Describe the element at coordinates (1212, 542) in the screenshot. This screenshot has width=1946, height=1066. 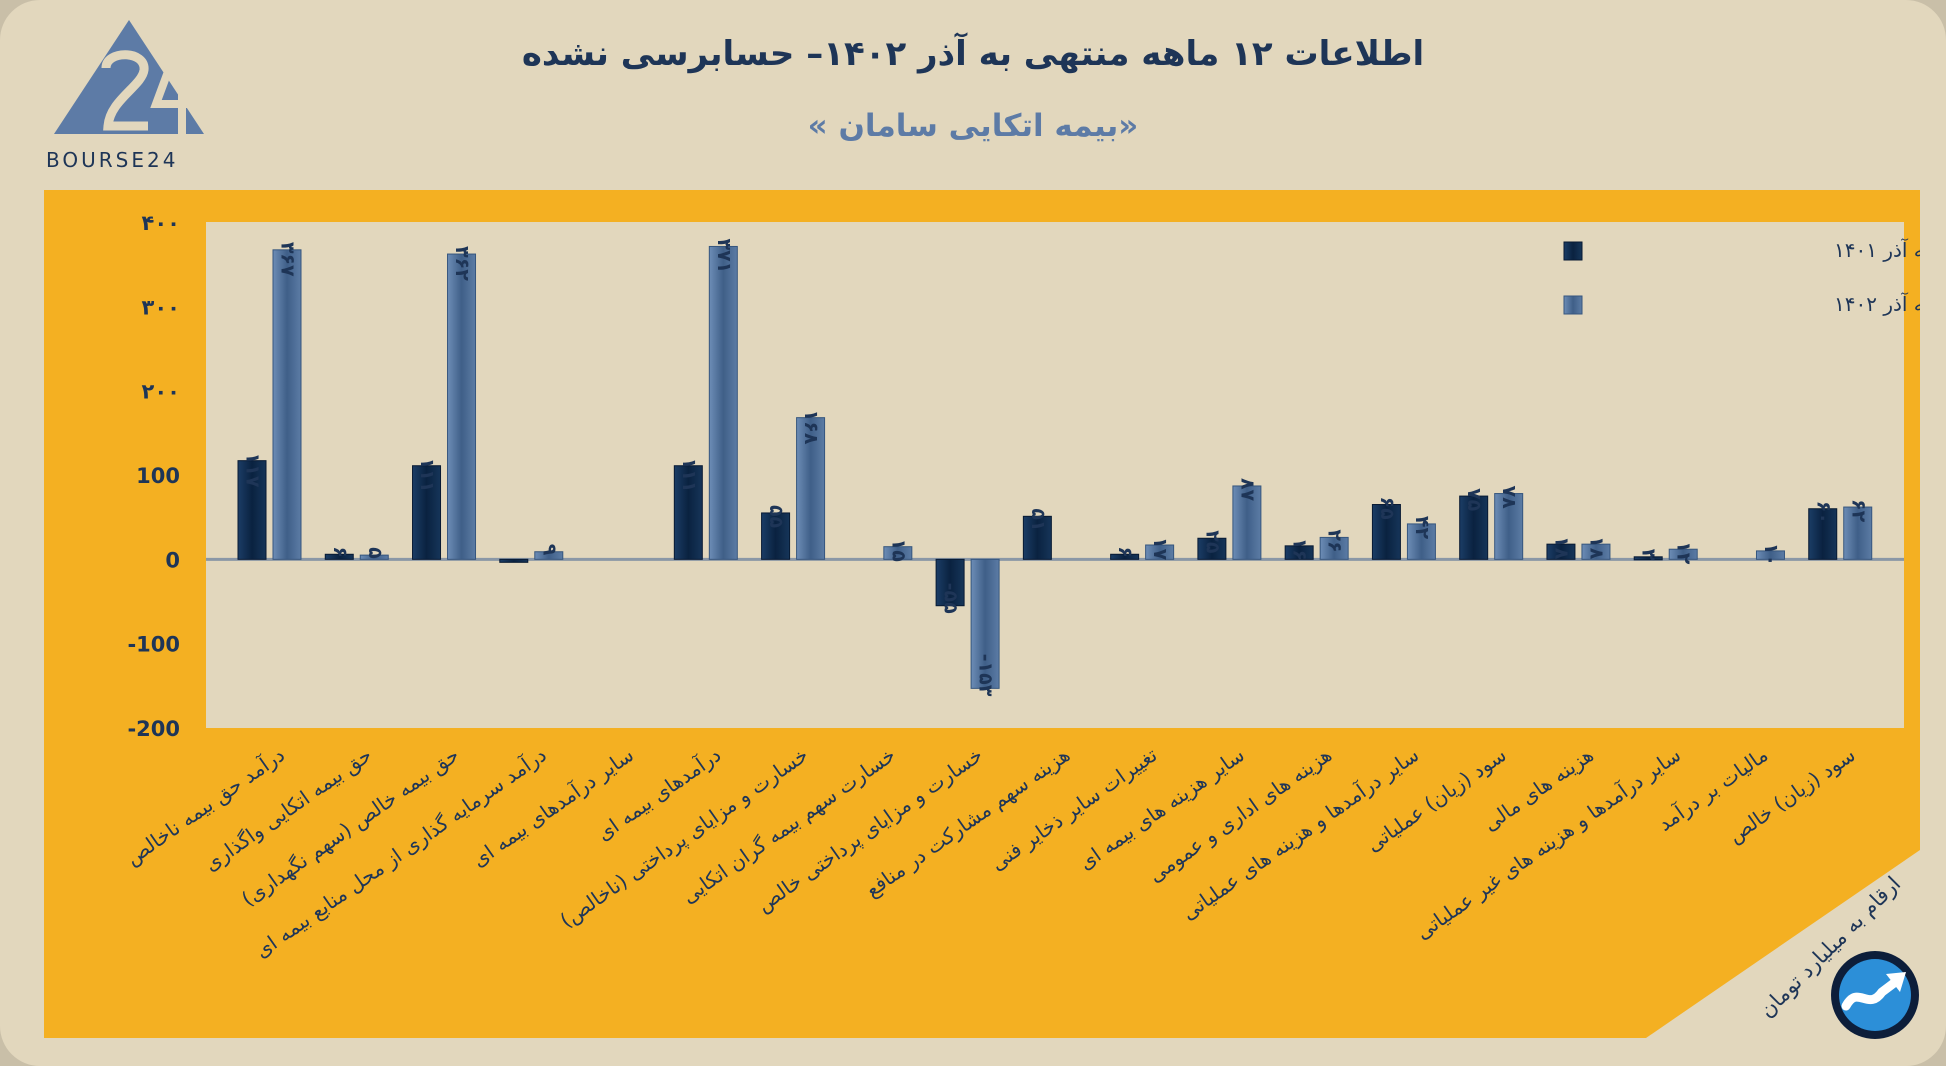
I see `bar-value-label: ۲۵` at that location.